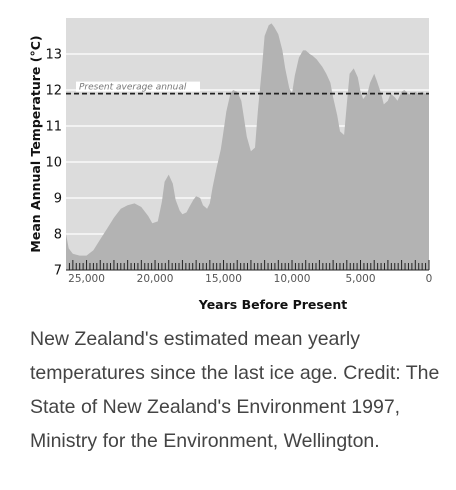  What do you see at coordinates (53, 55) in the screenshot?
I see `y-tick-label-13: 13` at bounding box center [53, 55].